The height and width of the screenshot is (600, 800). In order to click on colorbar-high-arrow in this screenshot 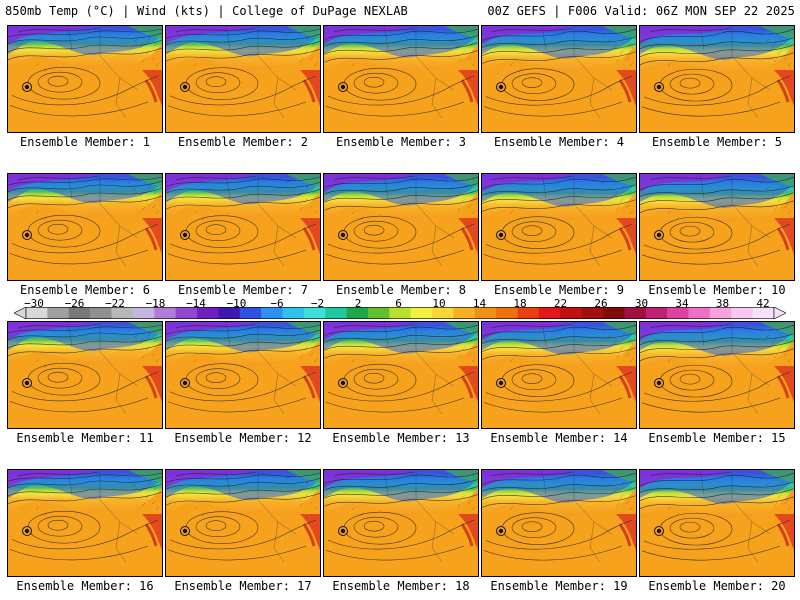, I will do `click(779, 313)`.